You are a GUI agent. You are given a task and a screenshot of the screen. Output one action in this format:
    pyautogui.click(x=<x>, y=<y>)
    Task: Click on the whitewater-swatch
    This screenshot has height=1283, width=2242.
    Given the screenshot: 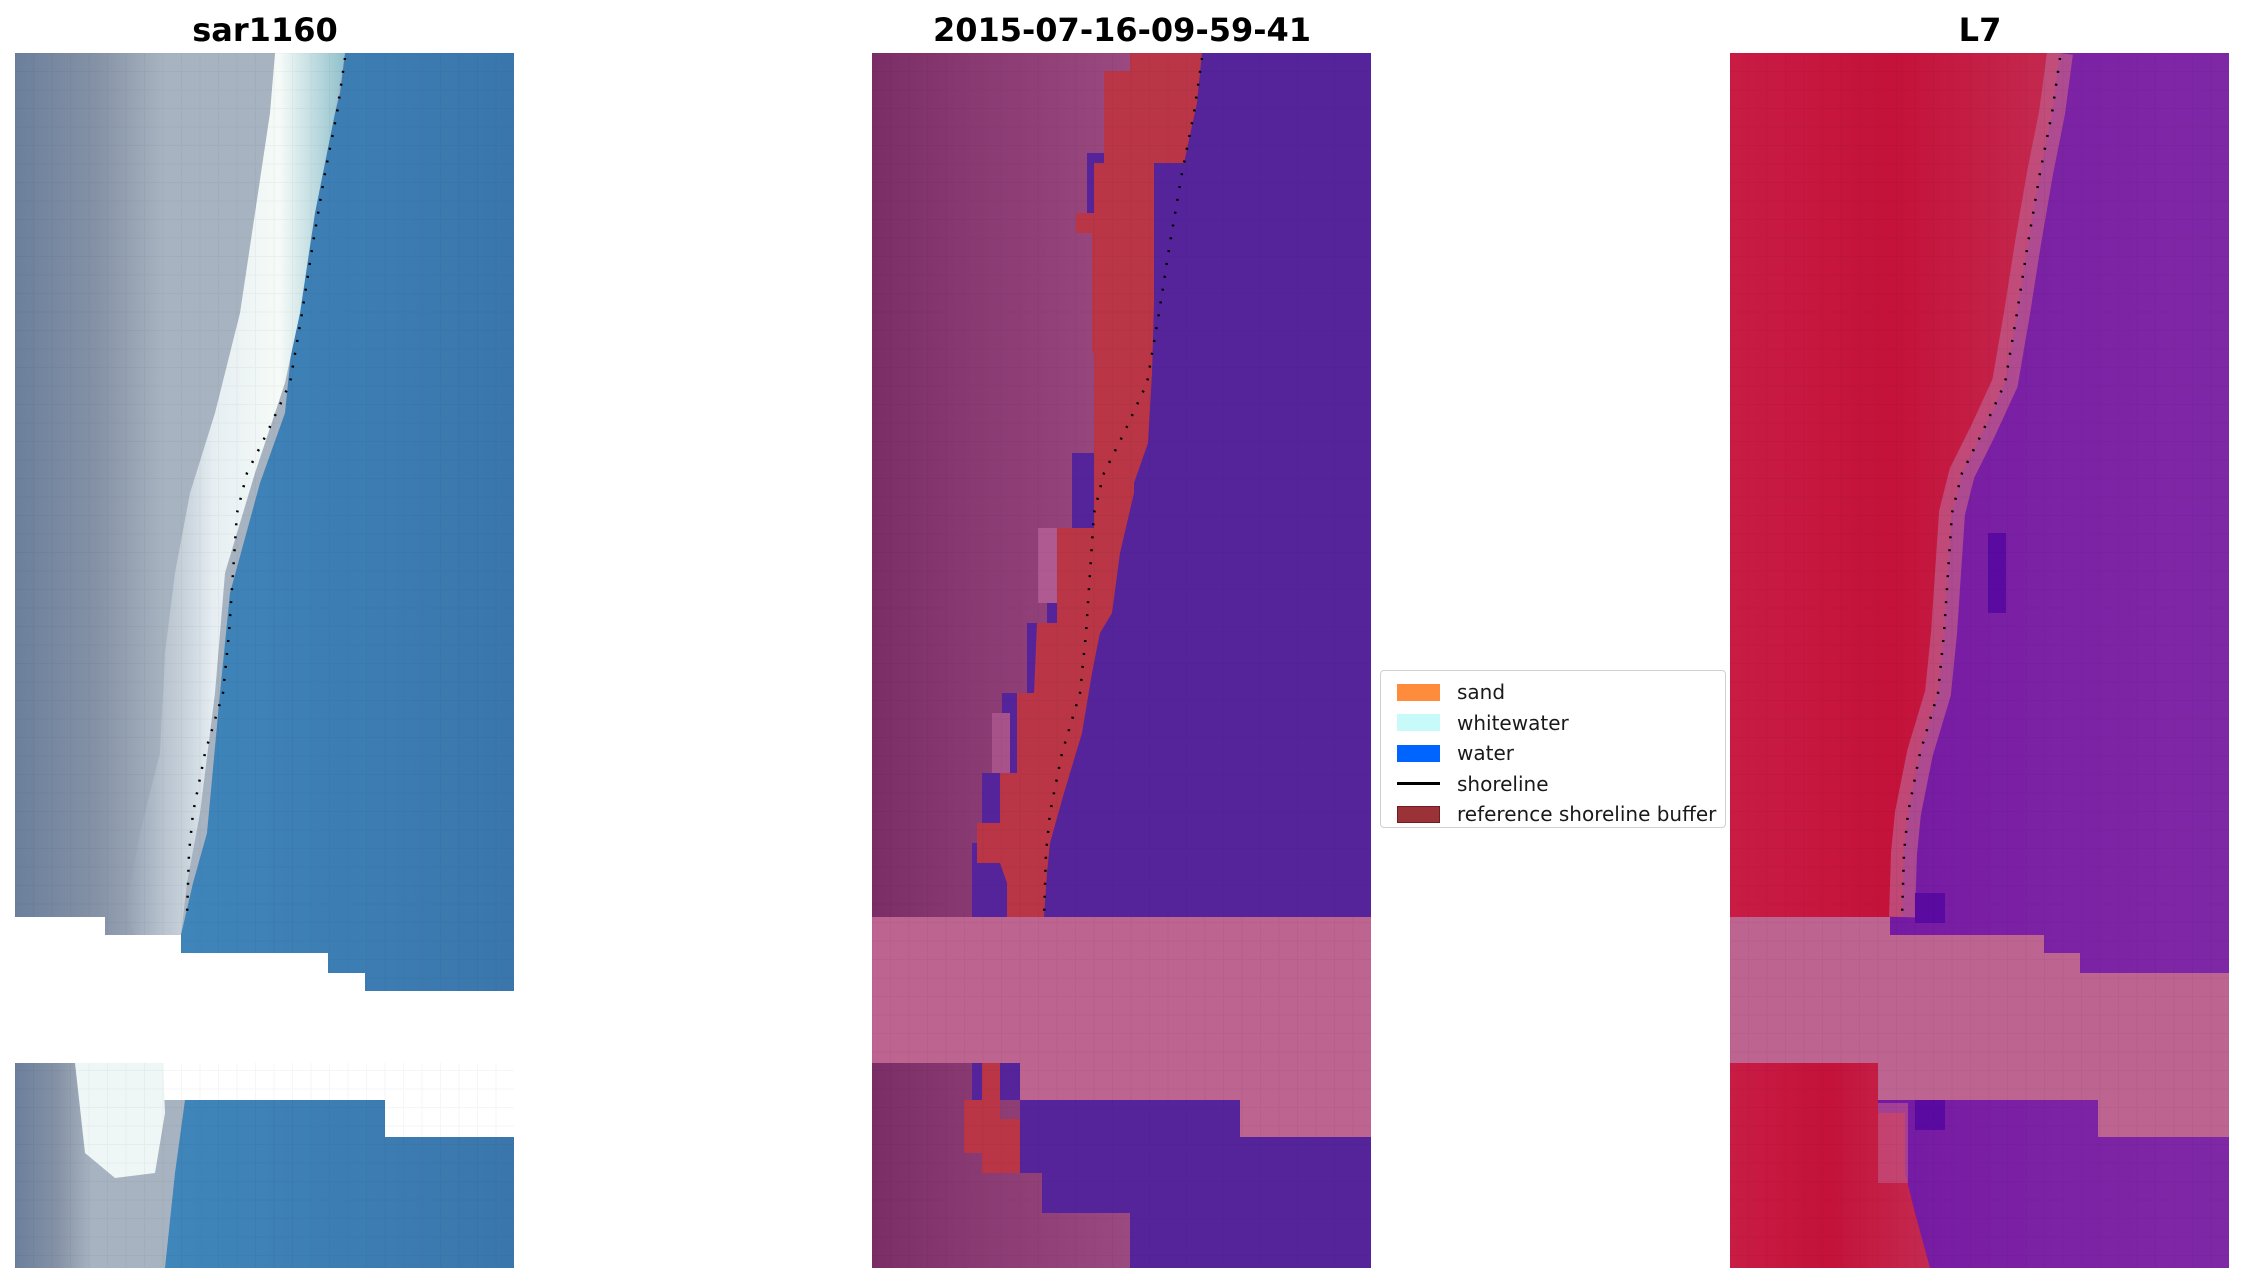 What is the action you would take?
    pyautogui.click(x=1418, y=723)
    